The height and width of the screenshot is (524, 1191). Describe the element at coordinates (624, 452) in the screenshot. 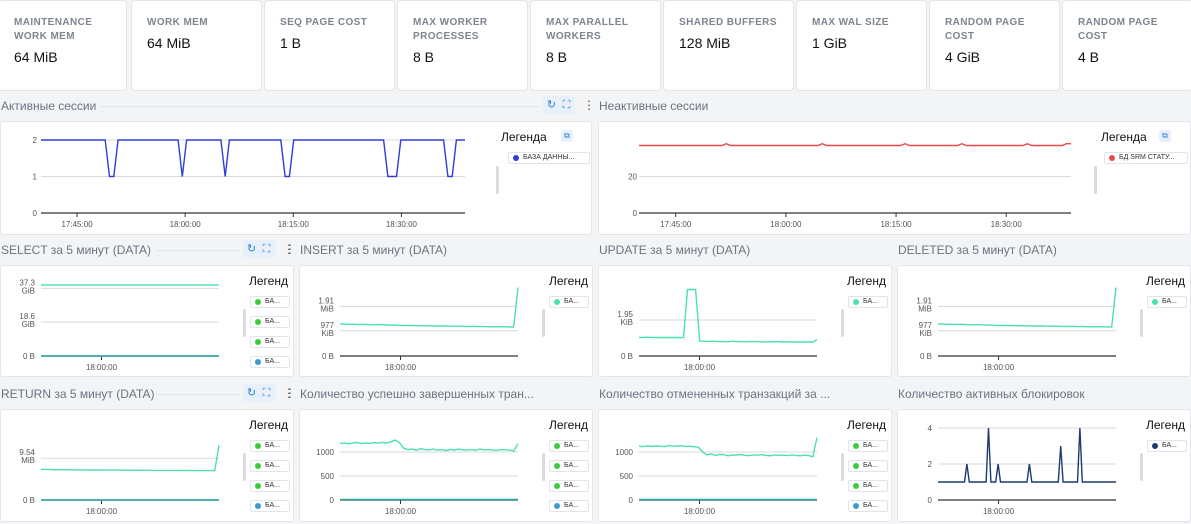

I see `y-tick-label: 1000` at that location.